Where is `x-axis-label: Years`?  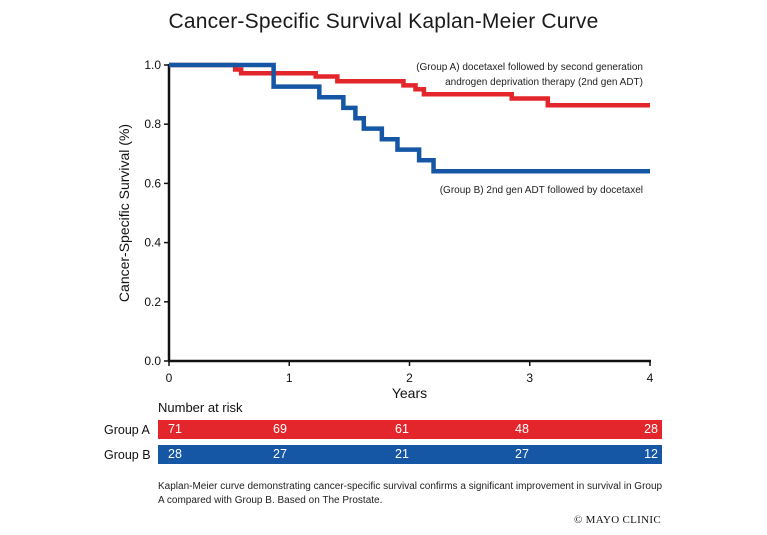 x-axis-label: Years is located at coordinates (409, 392).